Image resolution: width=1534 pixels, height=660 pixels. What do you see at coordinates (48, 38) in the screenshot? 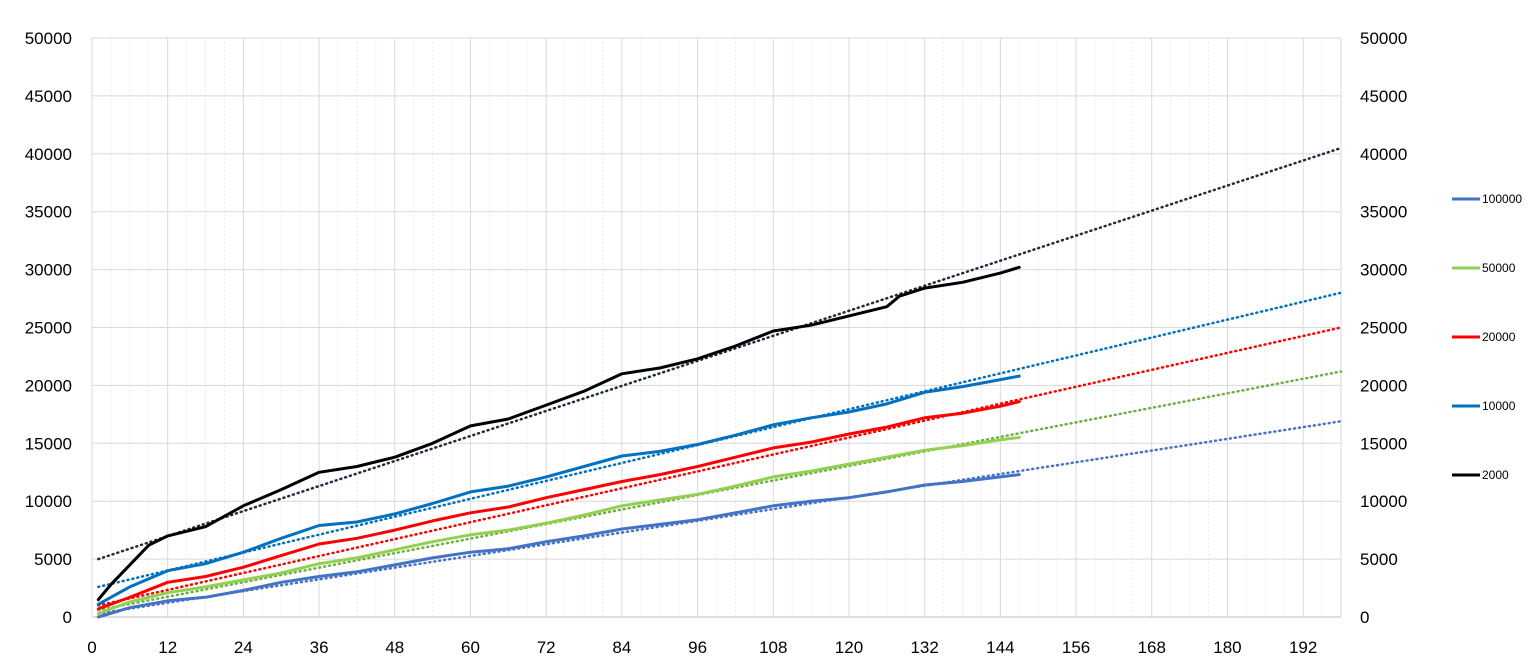
I see `y-tick-label-left: 50000` at bounding box center [48, 38].